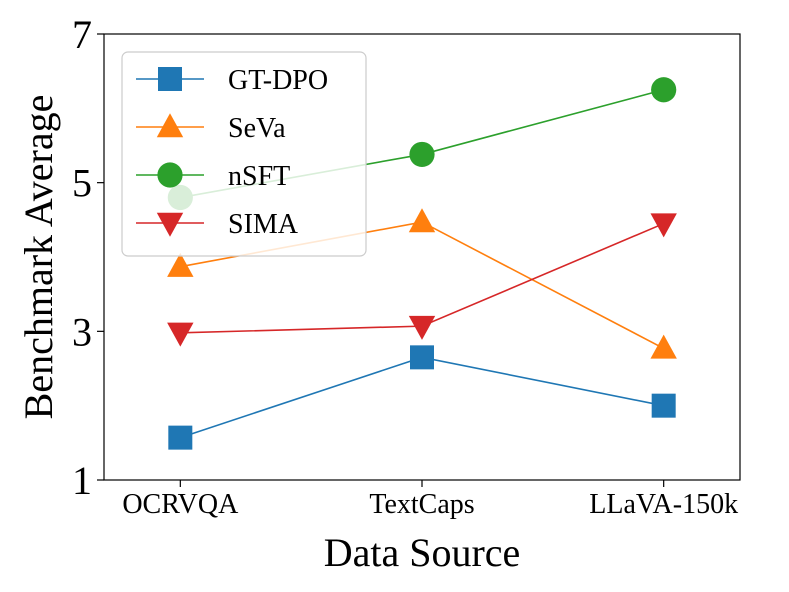 The height and width of the screenshot is (592, 789). I want to click on series-line, so click(422, 397).